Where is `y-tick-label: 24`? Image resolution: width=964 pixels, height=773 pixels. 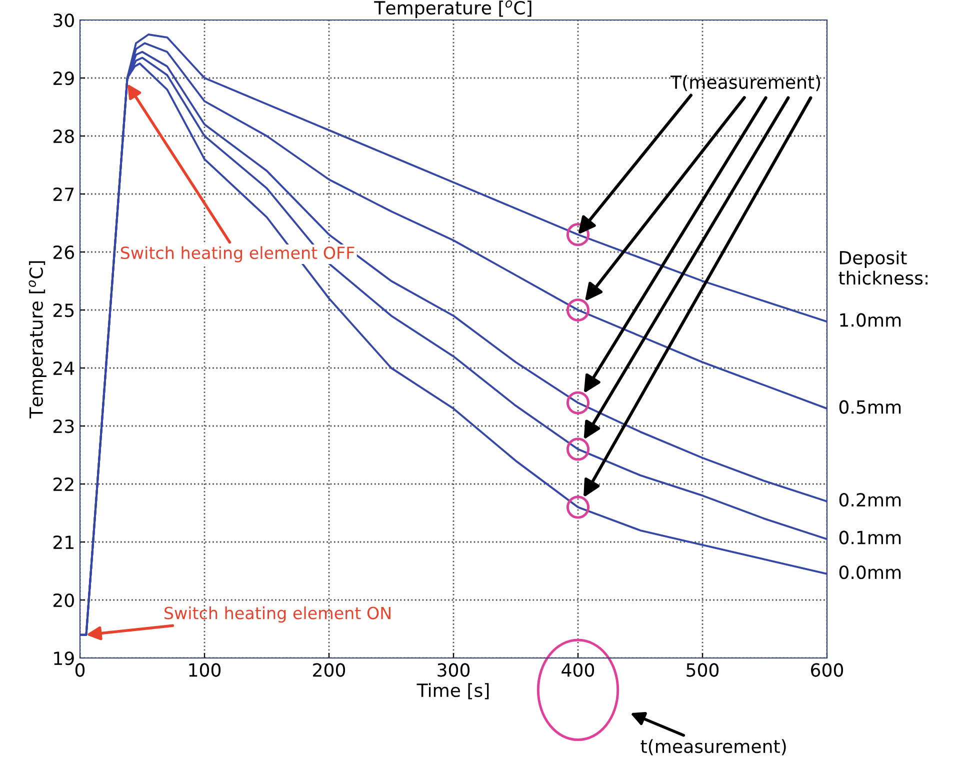
y-tick-label: 24 is located at coordinates (63, 368).